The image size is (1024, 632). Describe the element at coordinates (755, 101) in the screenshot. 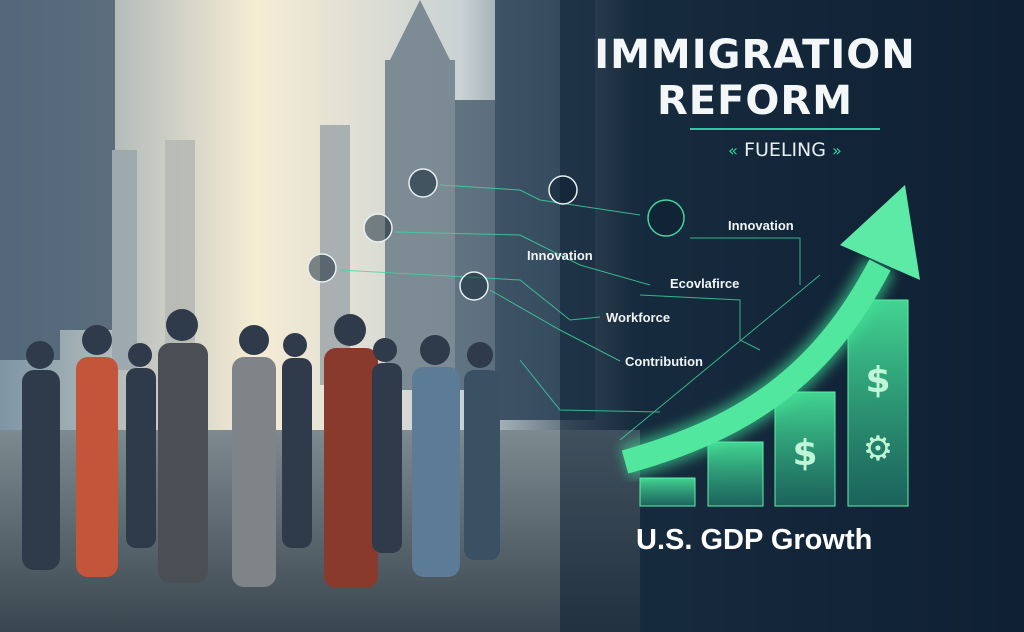

I see `title-line-2: REFORM` at that location.